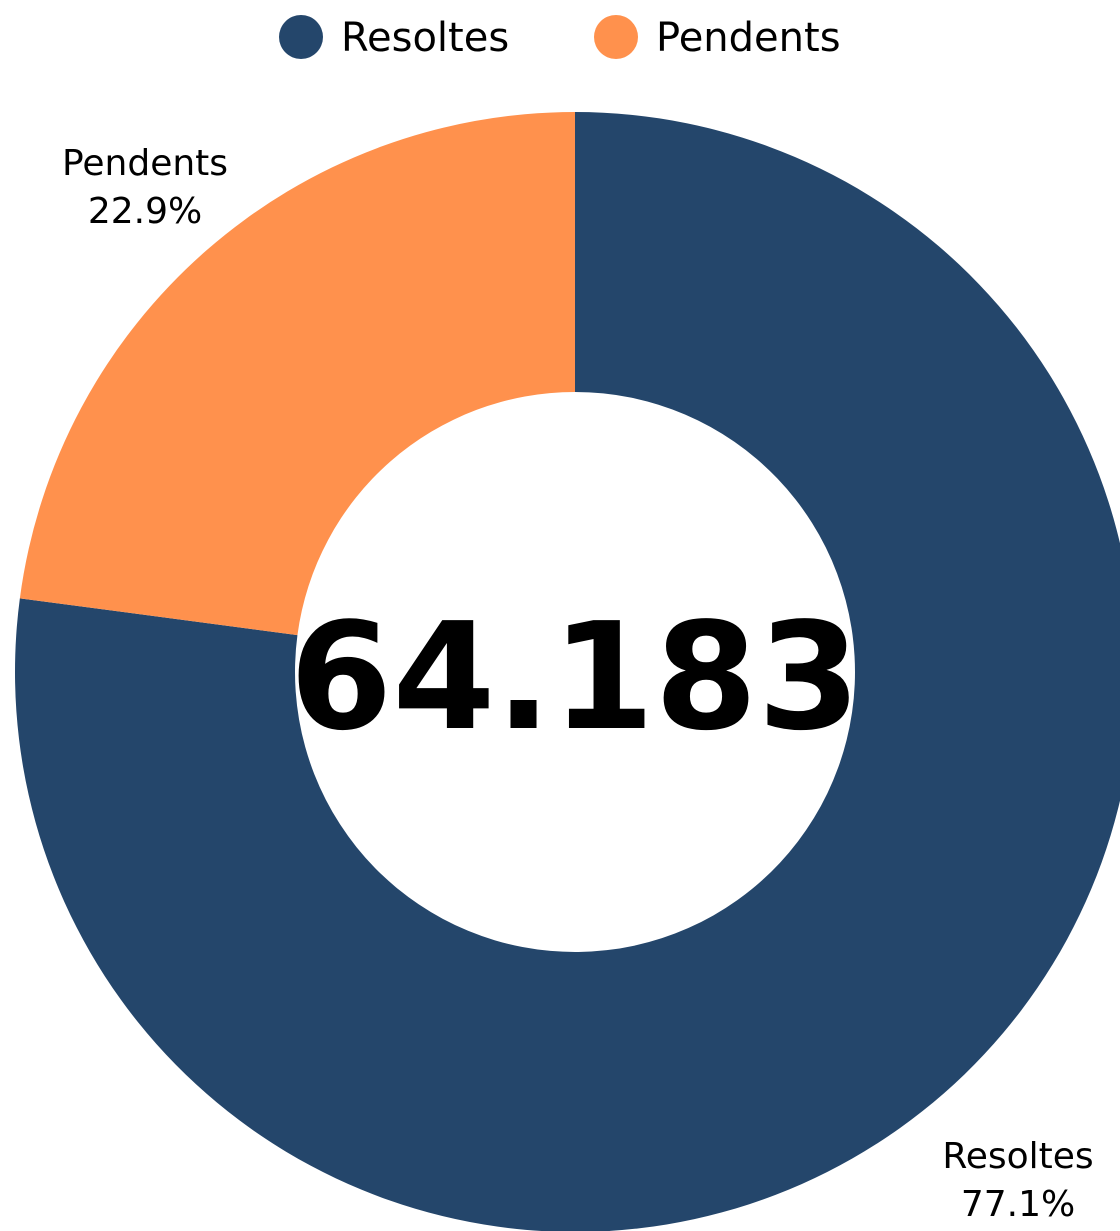  Describe the element at coordinates (748, 38) in the screenshot. I see `legend-label-pendents: Pendents` at that location.